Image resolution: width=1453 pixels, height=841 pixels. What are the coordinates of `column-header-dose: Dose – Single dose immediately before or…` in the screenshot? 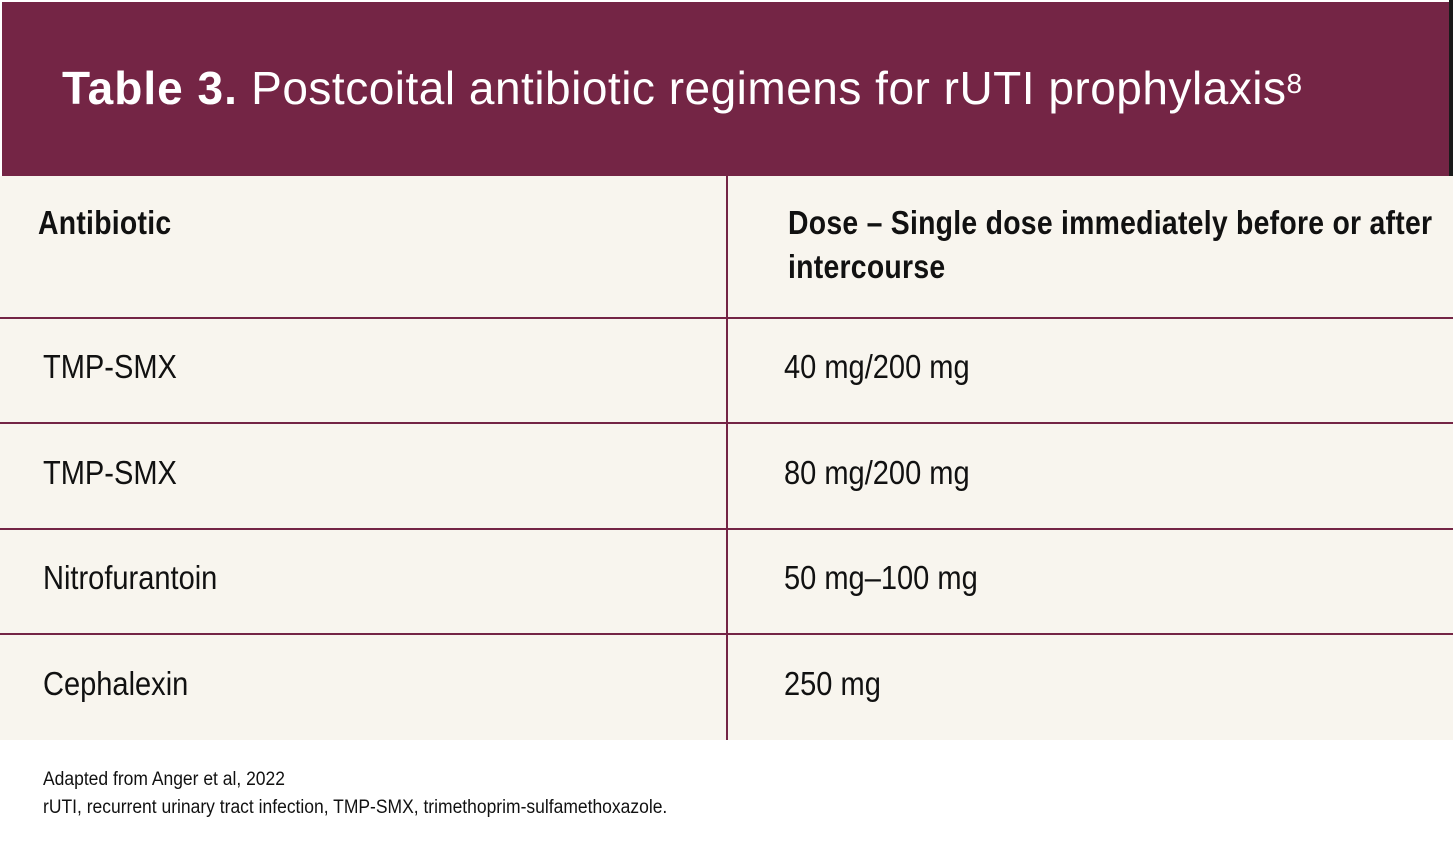 It's located at (1110, 244).